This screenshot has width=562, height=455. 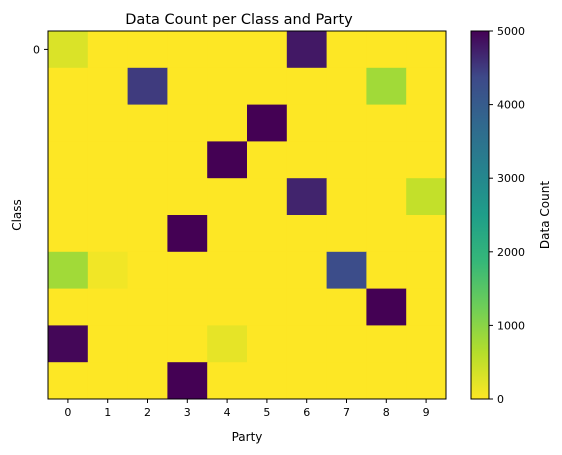 I want to click on x-tick-label: 2, so click(x=147, y=412).